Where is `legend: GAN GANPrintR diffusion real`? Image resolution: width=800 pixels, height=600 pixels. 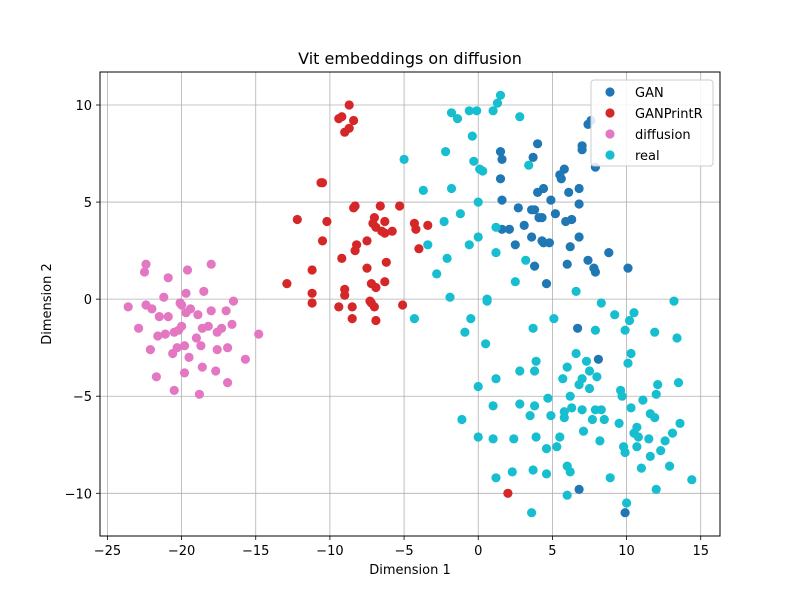
legend: GAN GANPrintR diffusion real is located at coordinates (652, 123).